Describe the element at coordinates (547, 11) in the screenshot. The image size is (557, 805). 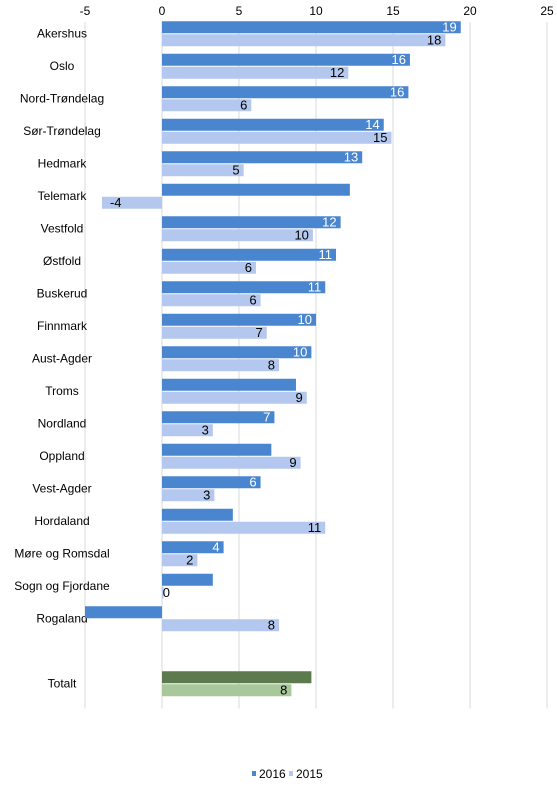
I see `x-tick-label: 25` at that location.